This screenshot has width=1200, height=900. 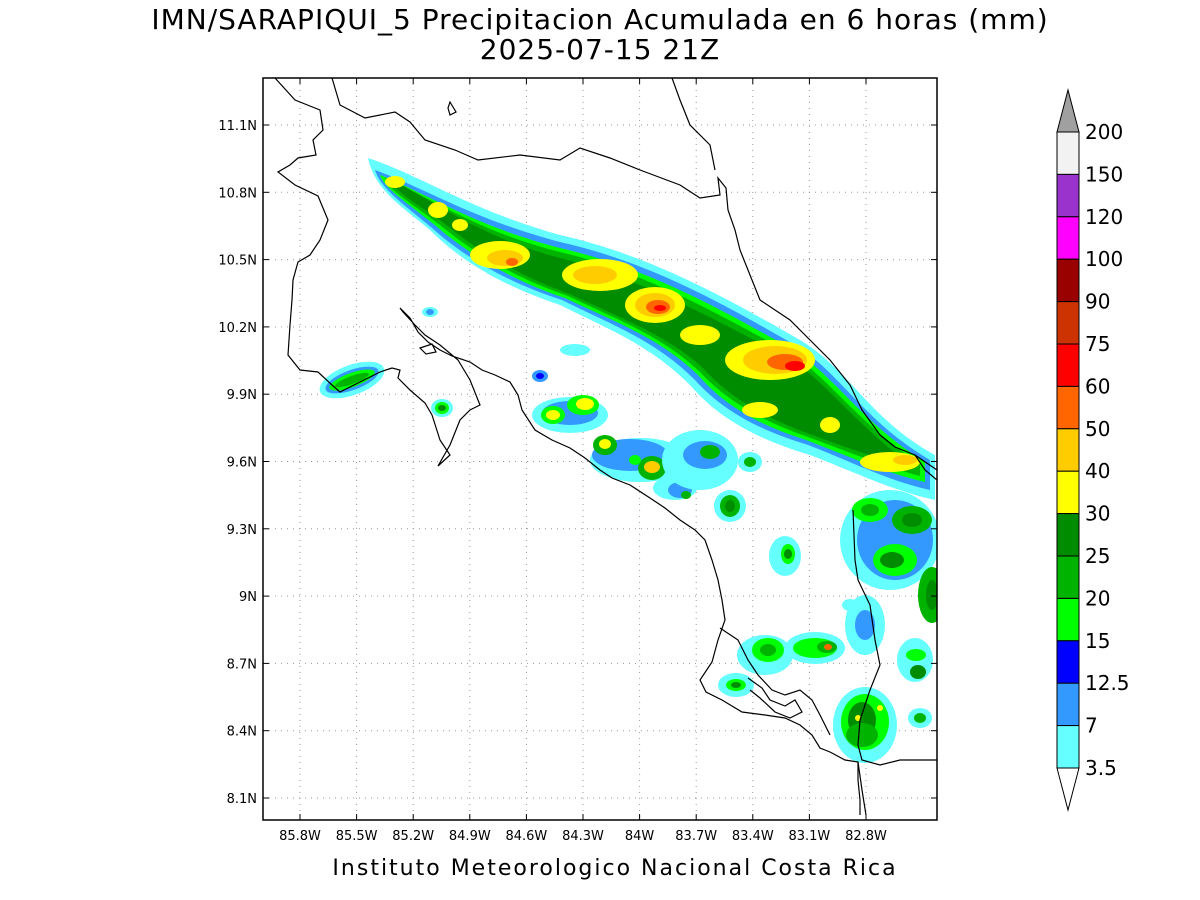 I want to click on x-tick-label: 84.9W, so click(x=470, y=836).